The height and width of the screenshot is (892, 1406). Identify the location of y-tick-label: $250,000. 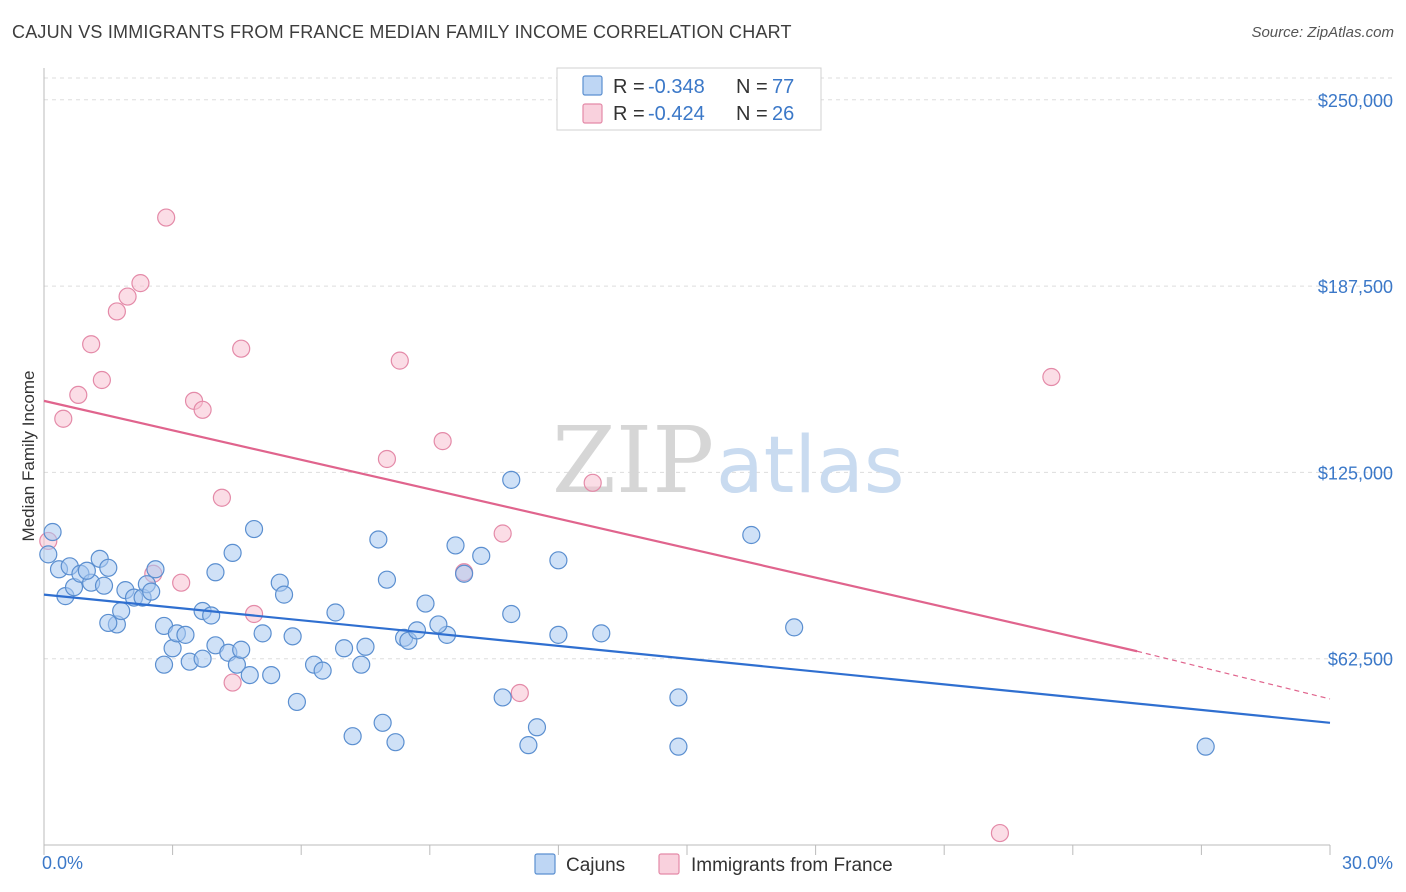
(1355, 101).